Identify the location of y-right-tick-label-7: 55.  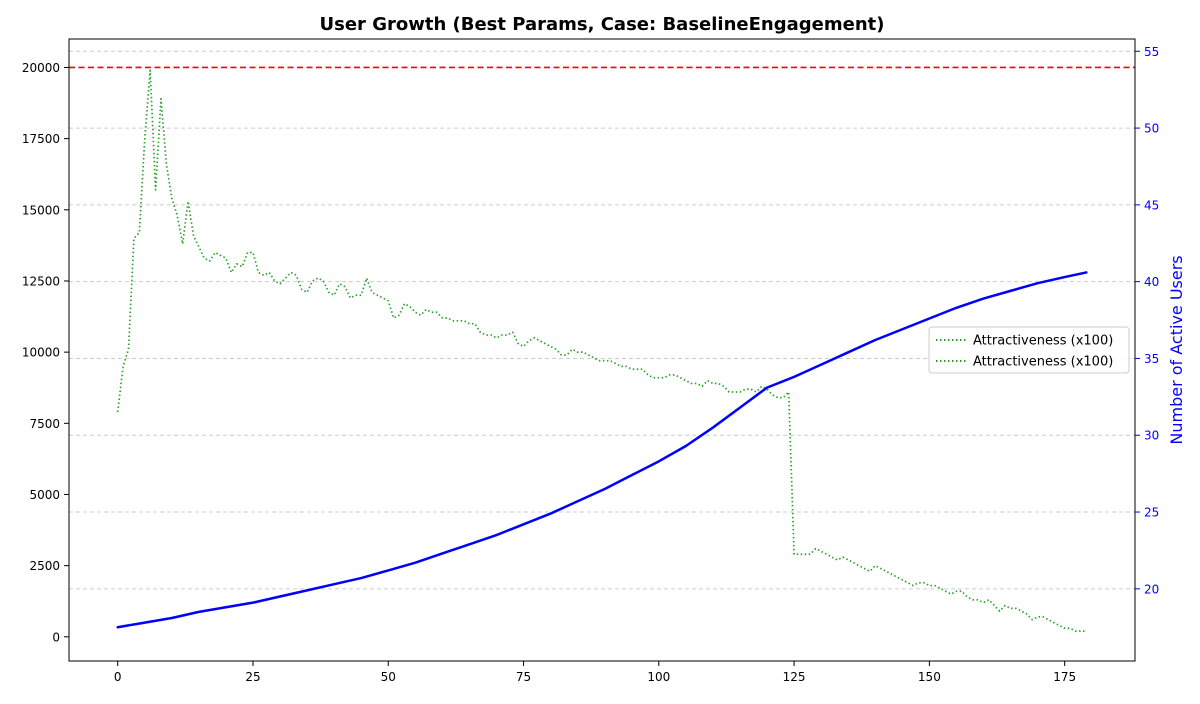
(1151, 52).